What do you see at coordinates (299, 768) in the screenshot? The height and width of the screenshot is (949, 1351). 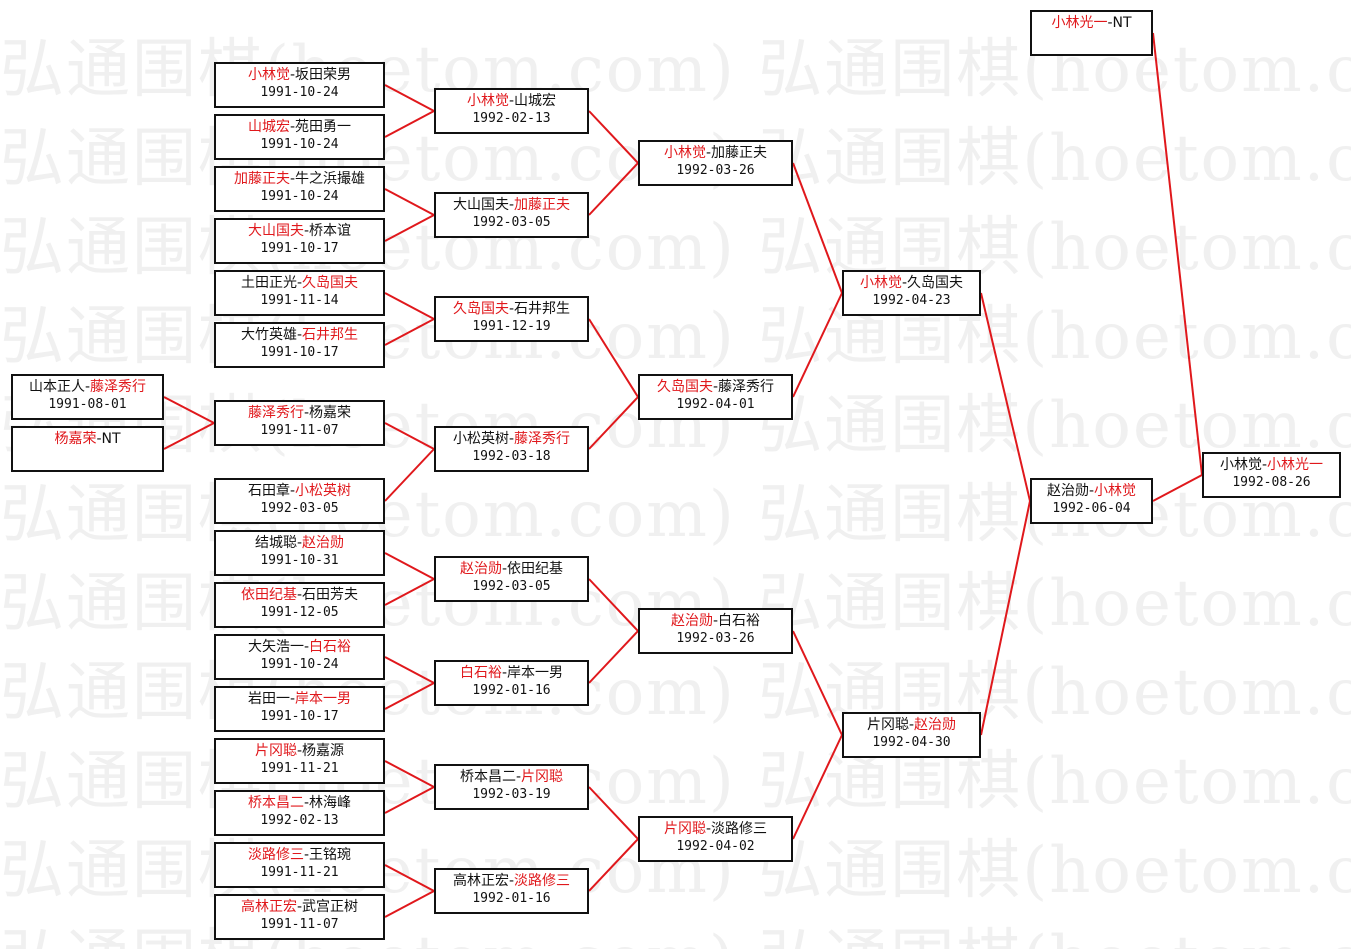 I see `match-date: 1991-11-21` at bounding box center [299, 768].